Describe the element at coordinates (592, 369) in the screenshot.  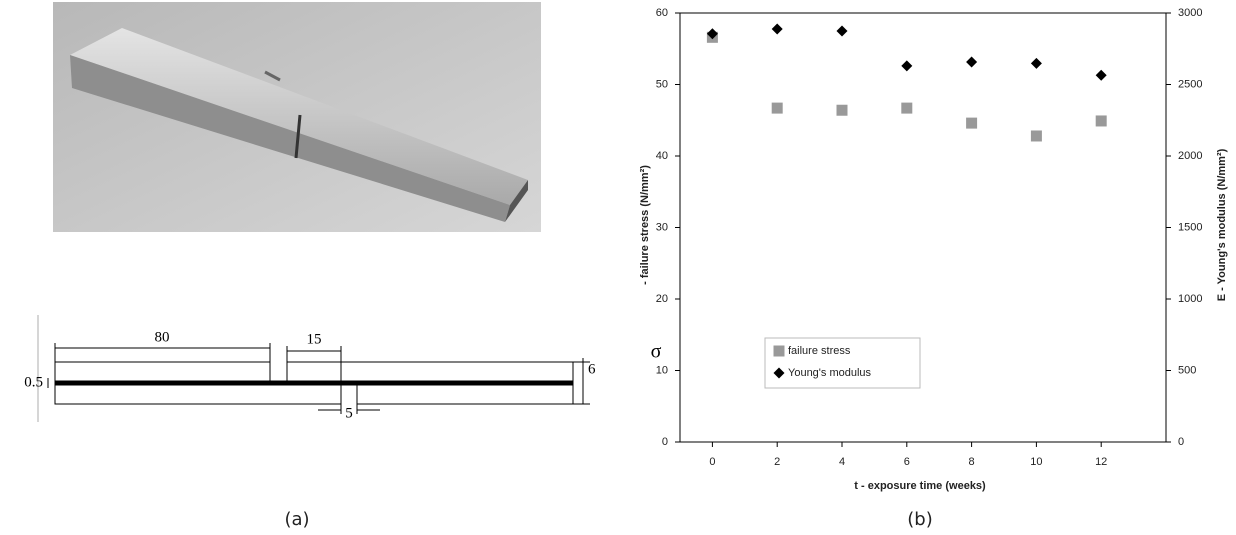
I see `dimension-label: 6` at that location.